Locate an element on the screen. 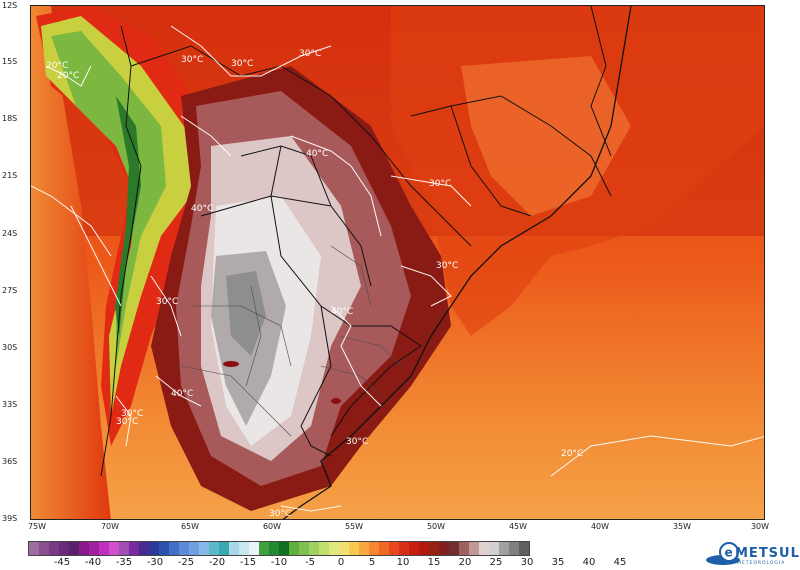  colorbar-tick: -30 is located at coordinates (155, 562).